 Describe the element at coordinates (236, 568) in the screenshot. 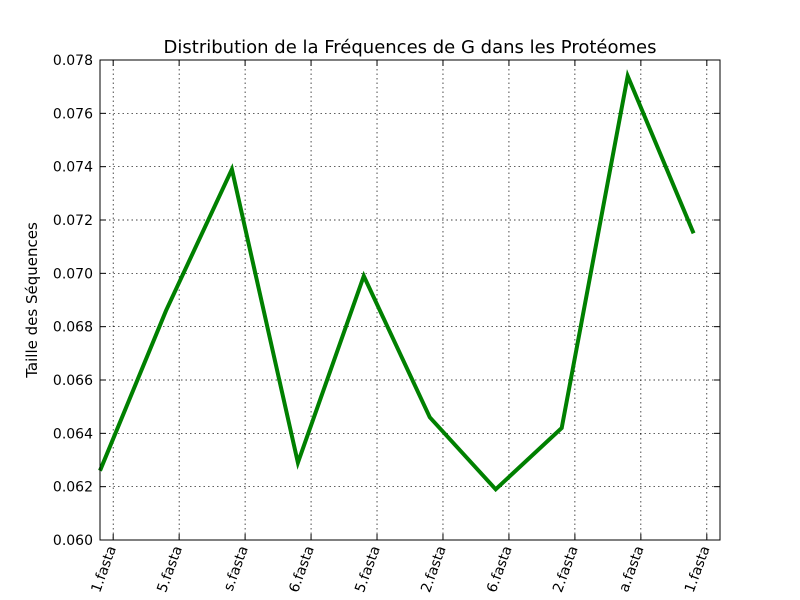

I see `x-tick-label: s.fasta` at that location.